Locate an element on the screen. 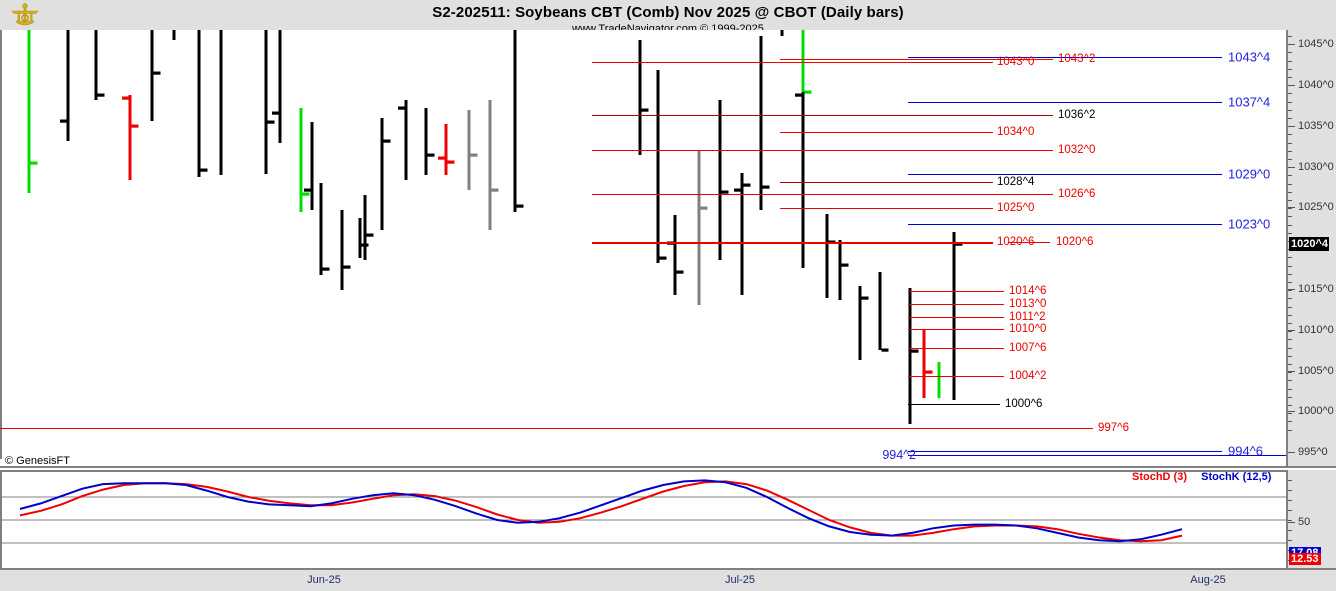  price-axis-label: 1045^0 is located at coordinates (1316, 44).